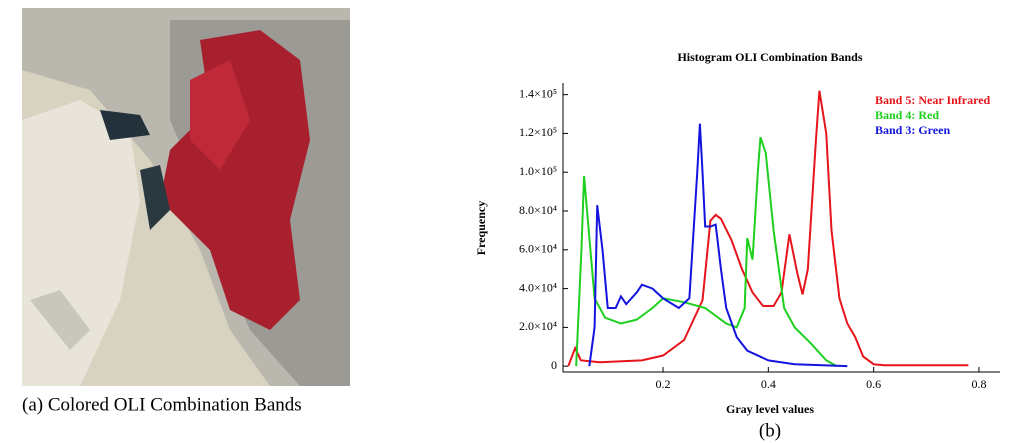  What do you see at coordinates (538, 171) in the screenshot?
I see `y-tick-label: 1.0×10⁵` at bounding box center [538, 171].